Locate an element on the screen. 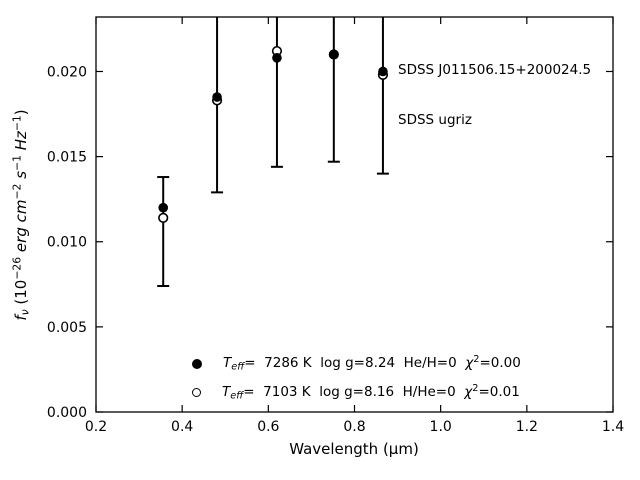 The height and width of the screenshot is (480, 640). y-tick-label: 0.000 is located at coordinates (67, 413).